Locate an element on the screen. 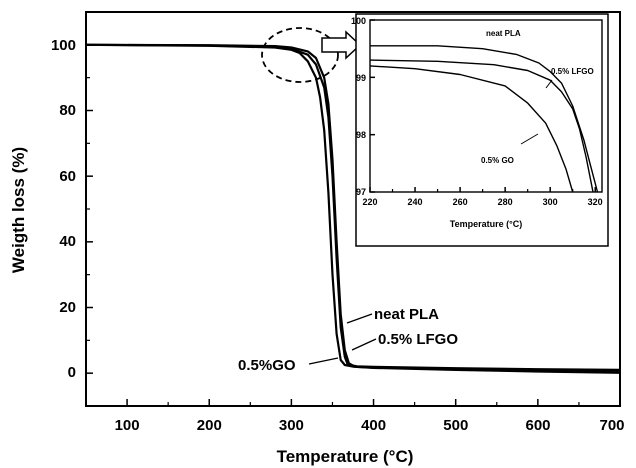 The height and width of the screenshot is (468, 636). inset-x-tick-label: 300 is located at coordinates (550, 202).